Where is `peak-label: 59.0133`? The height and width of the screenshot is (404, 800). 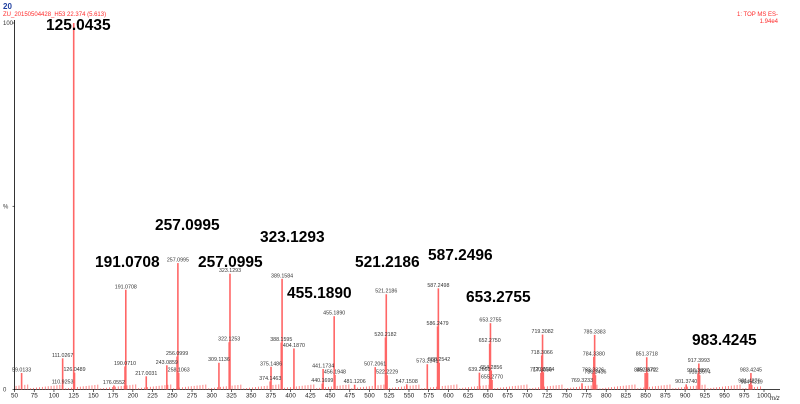 peak-label: 59.0133 is located at coordinates (21, 371).